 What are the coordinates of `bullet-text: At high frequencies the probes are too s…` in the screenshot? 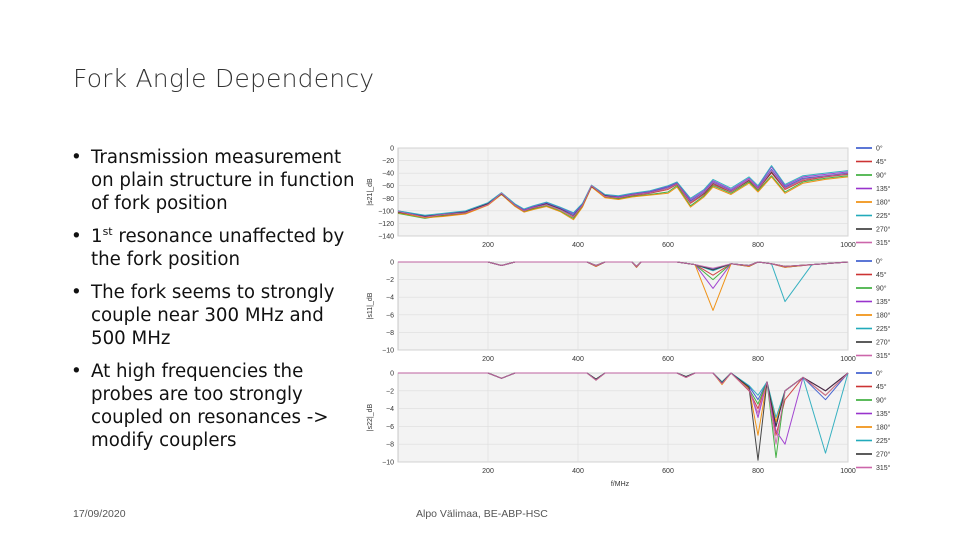 It's located at (210, 406).